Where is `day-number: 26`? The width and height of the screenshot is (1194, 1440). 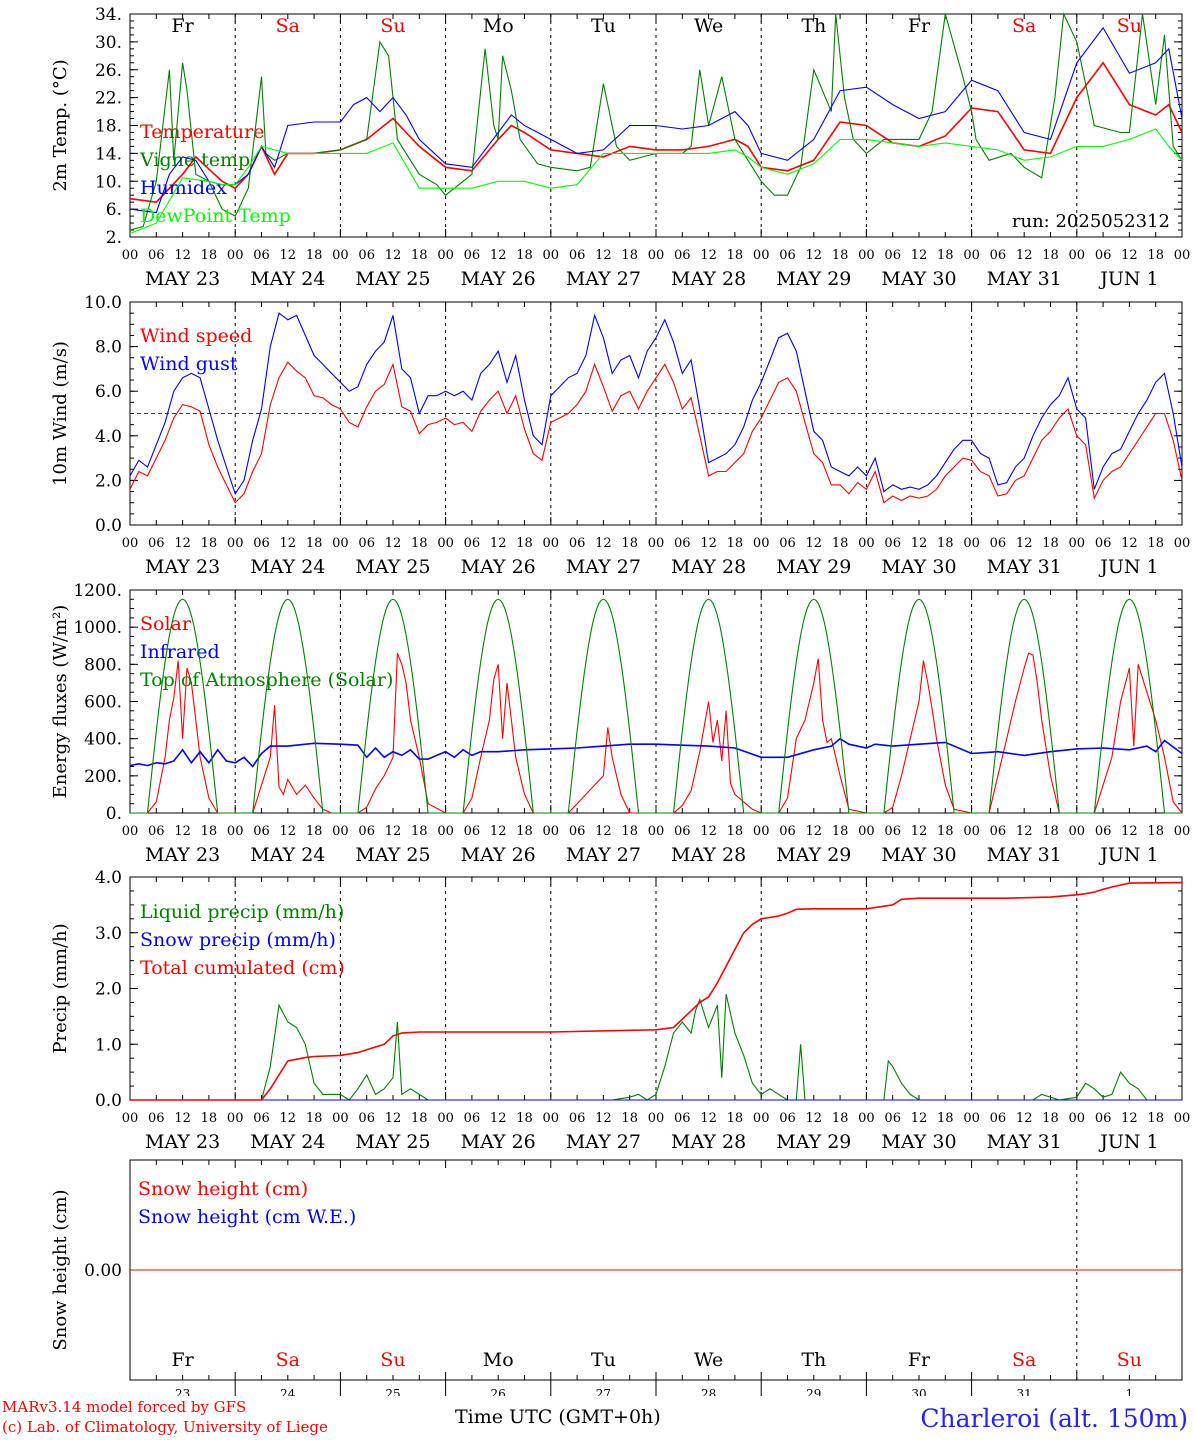 day-number: 26 is located at coordinates (498, 1391).